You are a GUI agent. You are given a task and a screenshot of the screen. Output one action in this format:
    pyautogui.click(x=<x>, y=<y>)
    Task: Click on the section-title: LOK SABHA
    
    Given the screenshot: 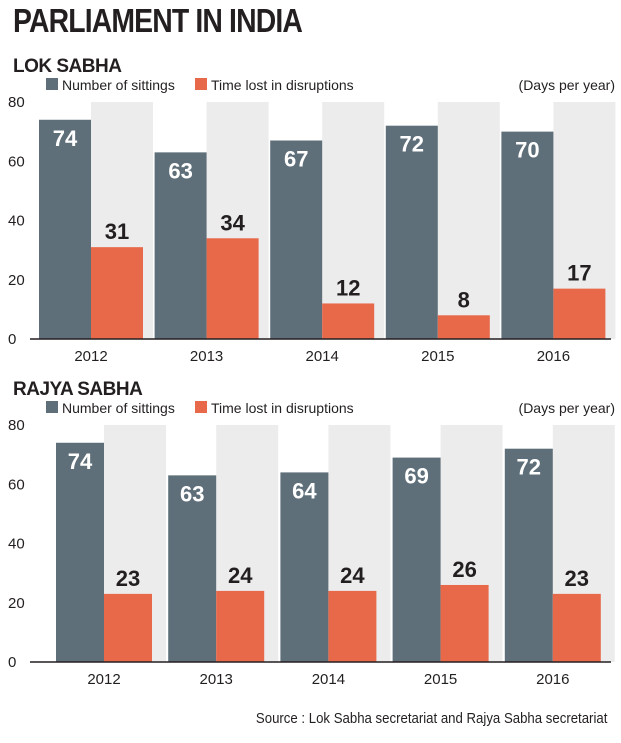 What is the action you would take?
    pyautogui.click(x=67, y=66)
    